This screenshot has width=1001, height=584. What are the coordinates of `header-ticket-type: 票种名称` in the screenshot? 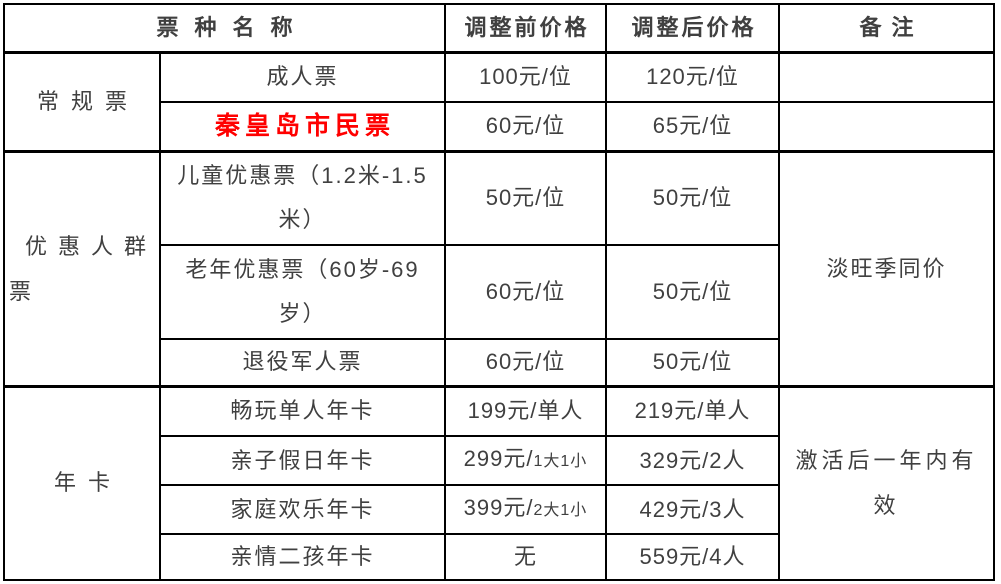 It's located at (224, 28).